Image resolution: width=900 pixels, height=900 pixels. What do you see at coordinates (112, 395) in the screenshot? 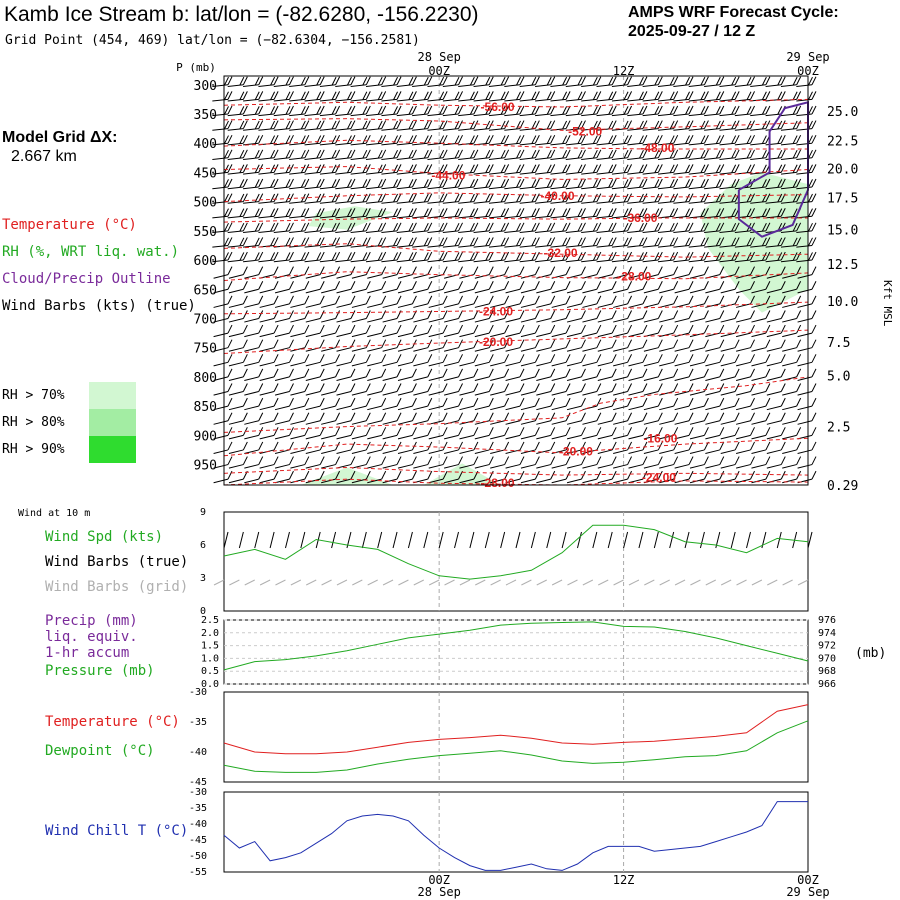
I see `rh-70-swatch` at bounding box center [112, 395].